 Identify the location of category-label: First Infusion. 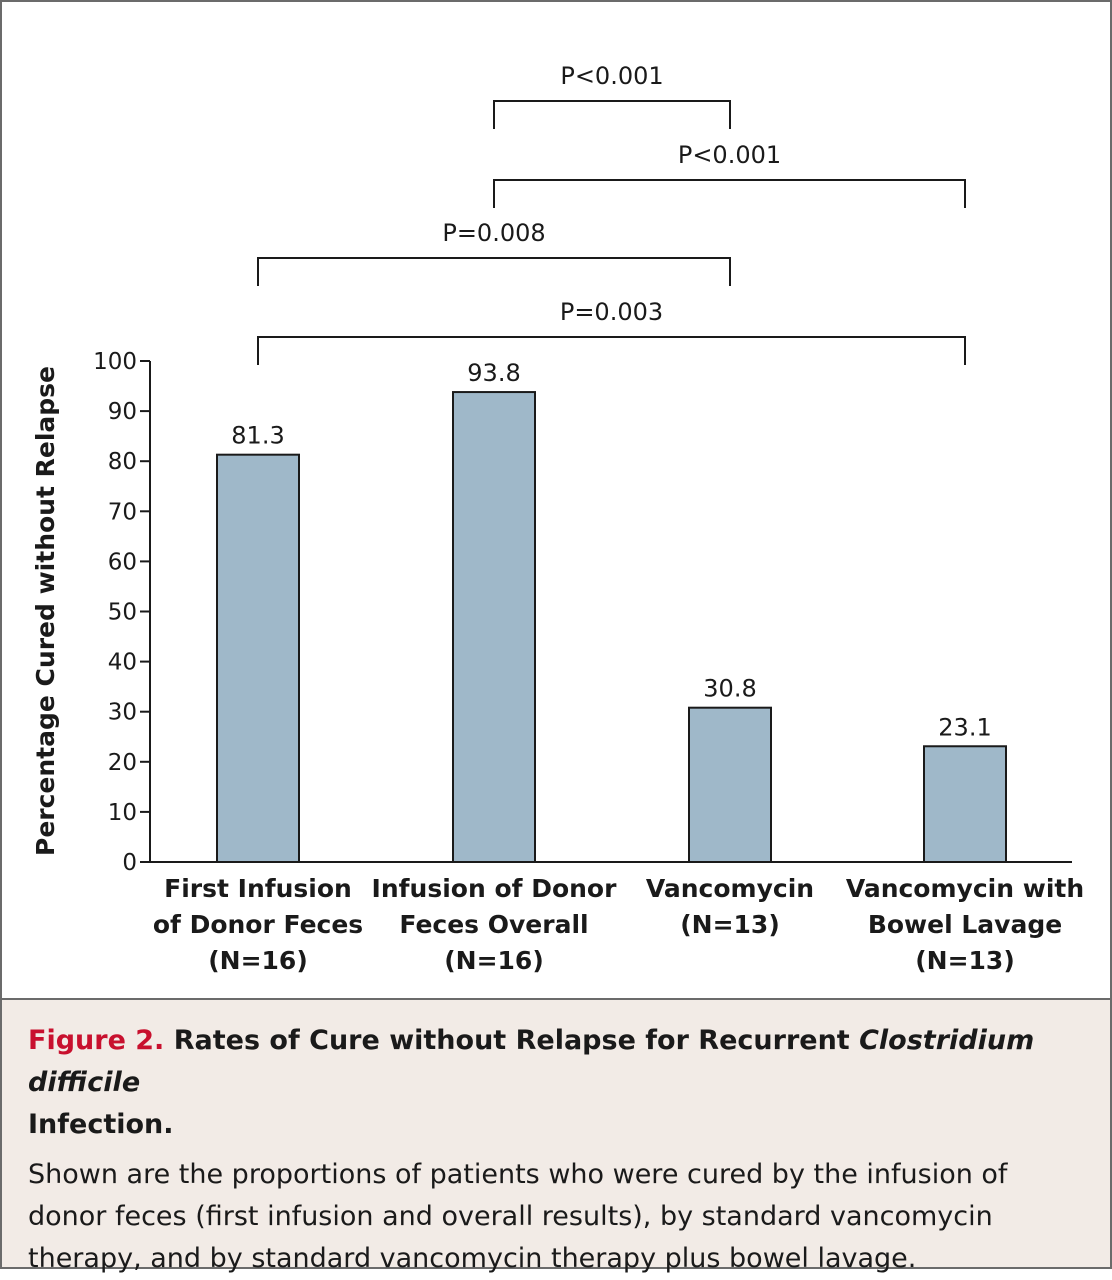
(258, 888).